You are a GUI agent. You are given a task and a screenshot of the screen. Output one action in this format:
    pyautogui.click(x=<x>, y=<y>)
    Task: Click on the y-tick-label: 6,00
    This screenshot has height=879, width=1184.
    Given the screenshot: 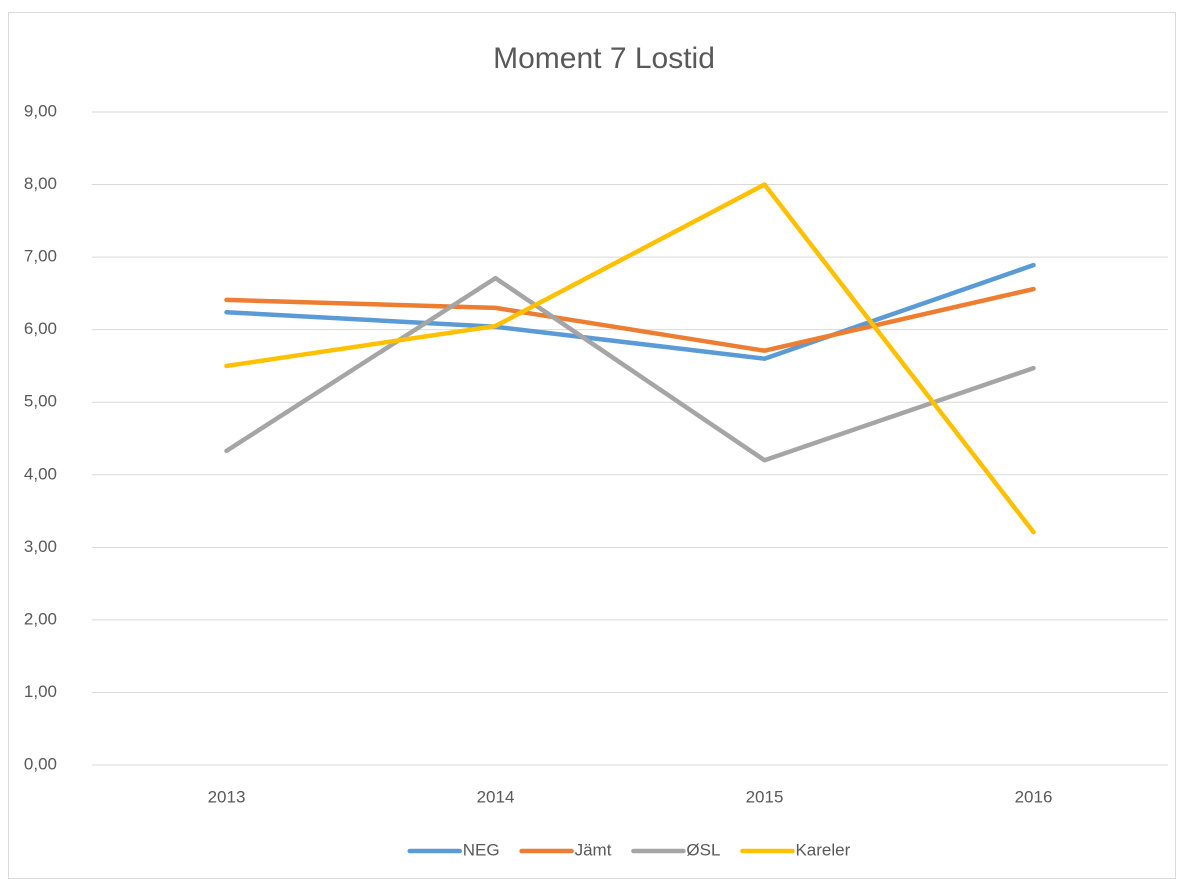 What is the action you would take?
    pyautogui.click(x=40, y=328)
    